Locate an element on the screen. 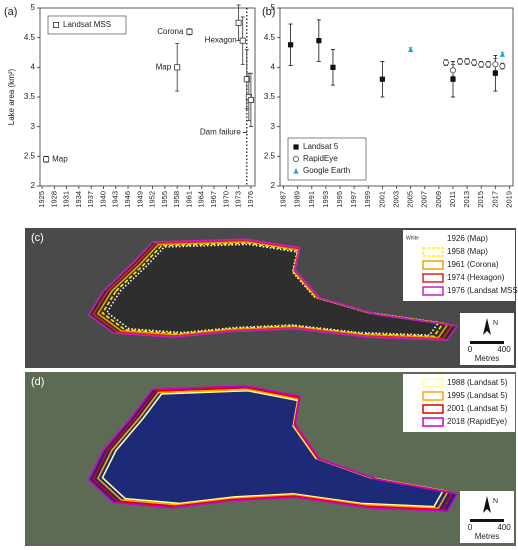 Image resolution: width=518 pixels, height=550 pixels. x-tick-label: 2003 is located at coordinates (395, 199).